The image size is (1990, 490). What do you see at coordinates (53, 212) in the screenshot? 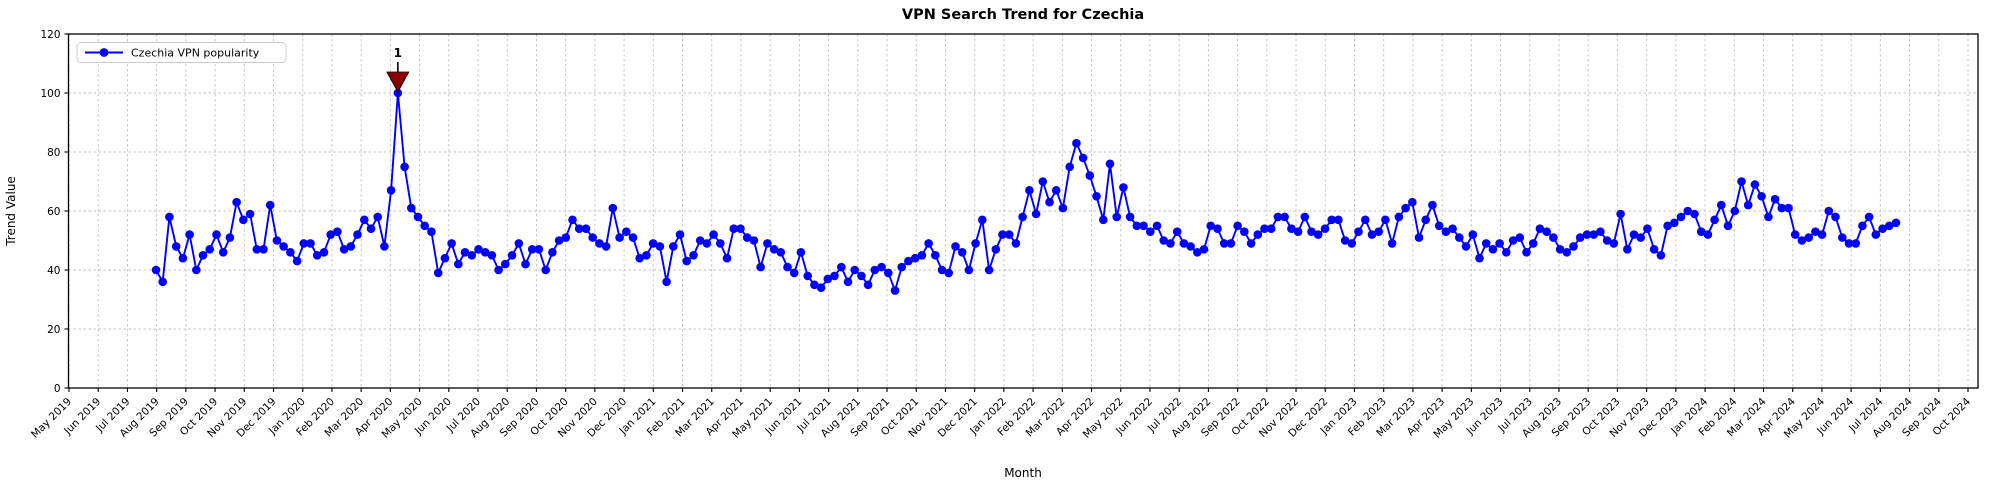
I see `y-tick-label: 60` at bounding box center [53, 212].